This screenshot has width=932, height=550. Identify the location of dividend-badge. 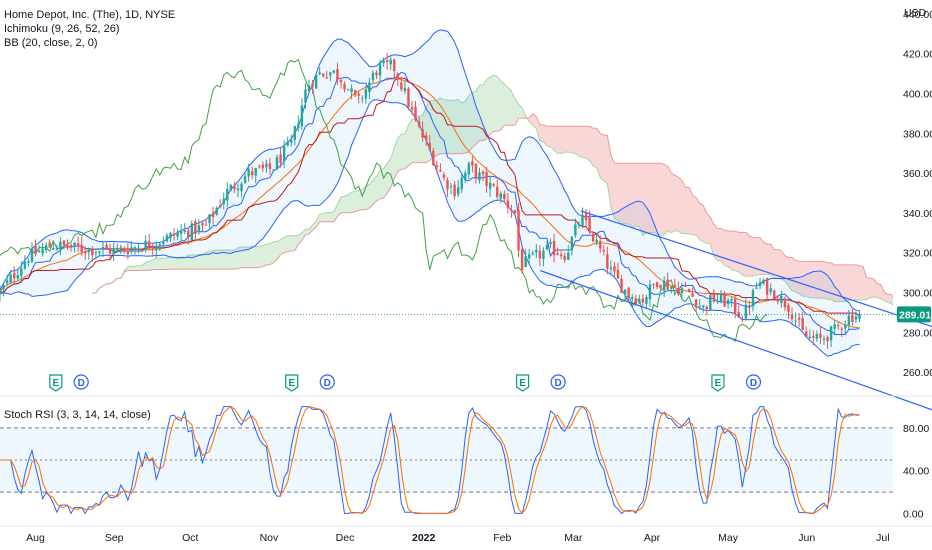
(81, 382).